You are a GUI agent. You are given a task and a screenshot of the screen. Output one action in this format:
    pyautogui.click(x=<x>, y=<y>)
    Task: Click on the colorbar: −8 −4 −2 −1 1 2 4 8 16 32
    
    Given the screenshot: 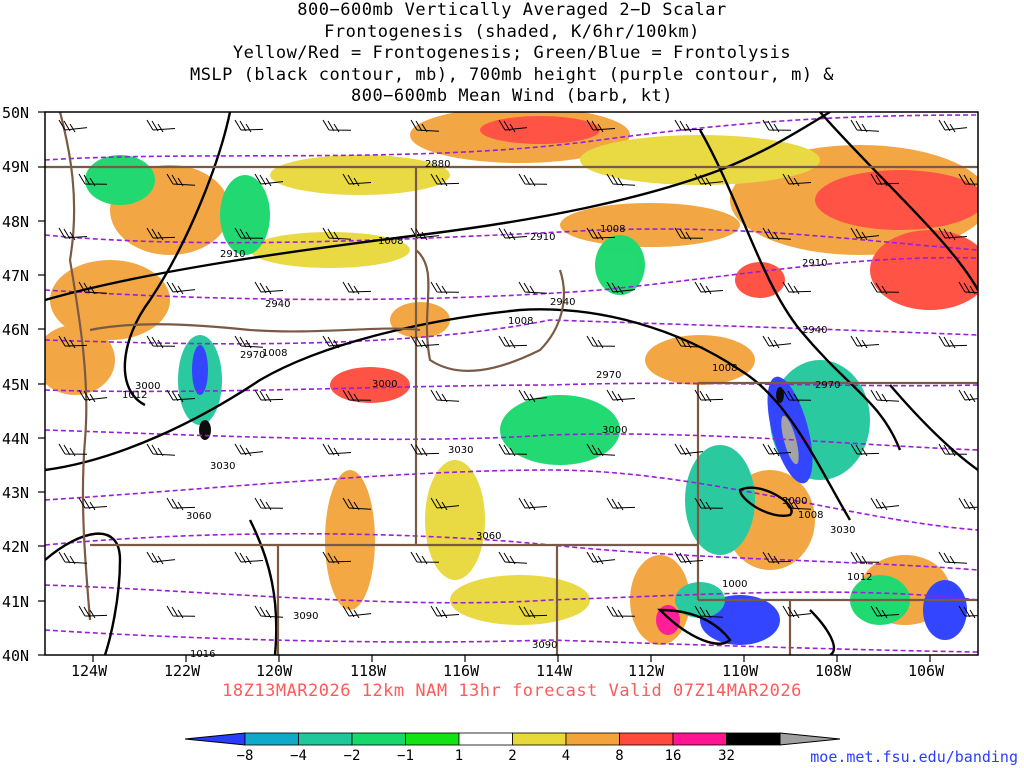 What is the action you would take?
    pyautogui.click(x=512, y=748)
    